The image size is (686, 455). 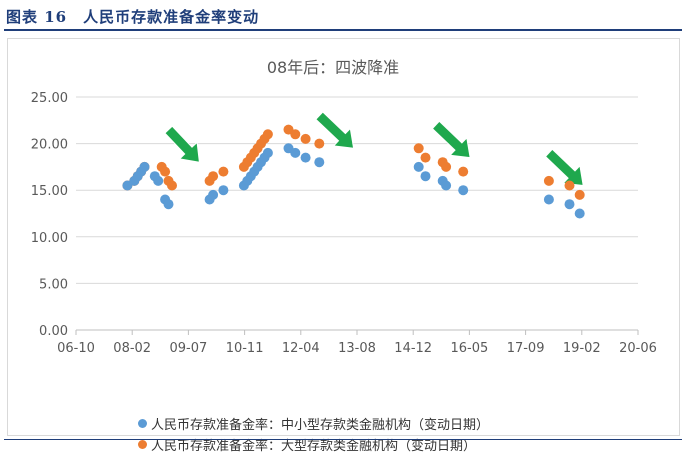 I want to click on x-tick-label: 12-04, so click(x=301, y=348).